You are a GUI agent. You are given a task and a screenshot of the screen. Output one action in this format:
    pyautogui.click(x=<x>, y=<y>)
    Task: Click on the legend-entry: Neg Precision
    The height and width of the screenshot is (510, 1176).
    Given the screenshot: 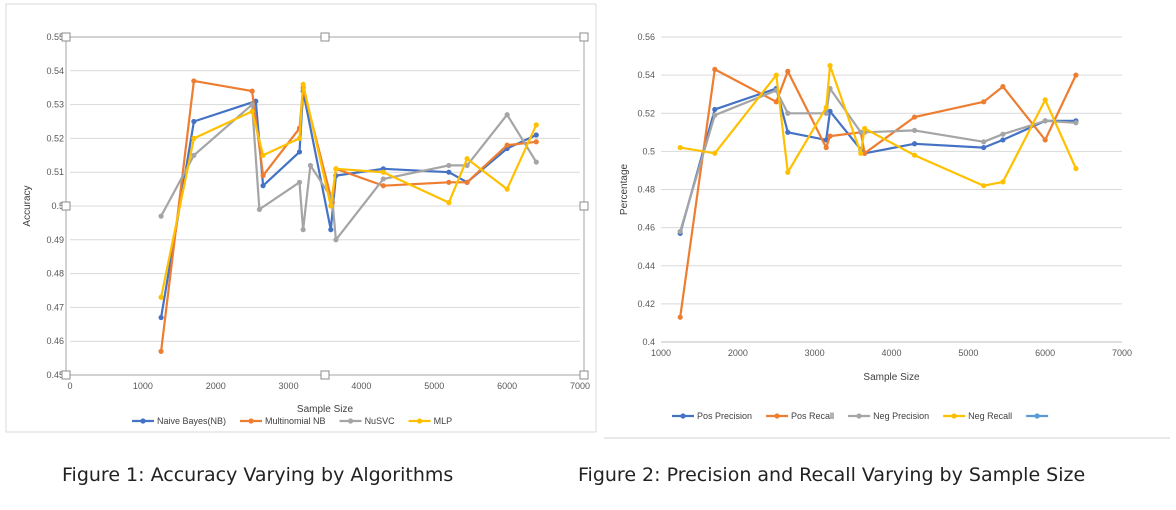 What is the action you would take?
    pyautogui.click(x=888, y=416)
    